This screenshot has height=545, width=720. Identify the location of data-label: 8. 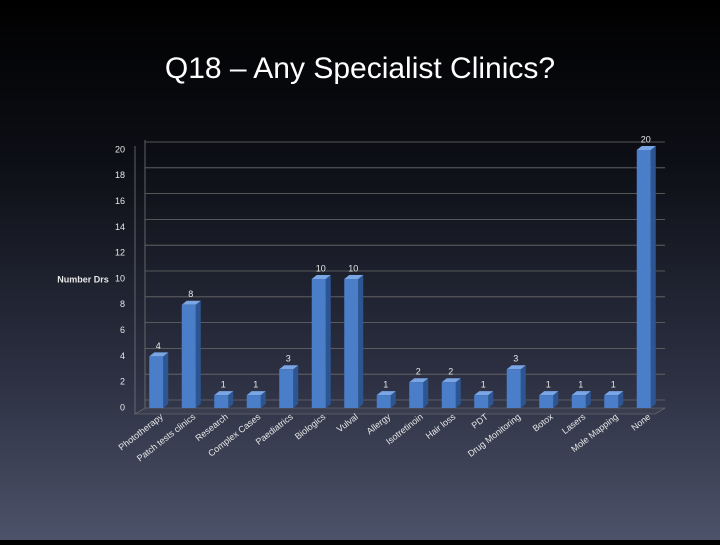
(190, 294).